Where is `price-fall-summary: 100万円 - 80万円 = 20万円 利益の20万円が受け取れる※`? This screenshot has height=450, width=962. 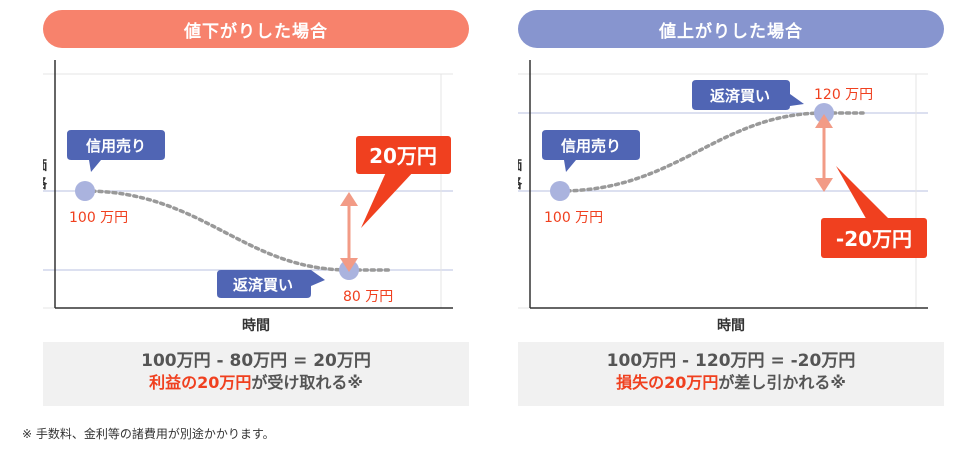 price-fall-summary: 100万円 - 80万円 = 20万円 利益の20万円が受け取れる※ is located at coordinates (256, 374).